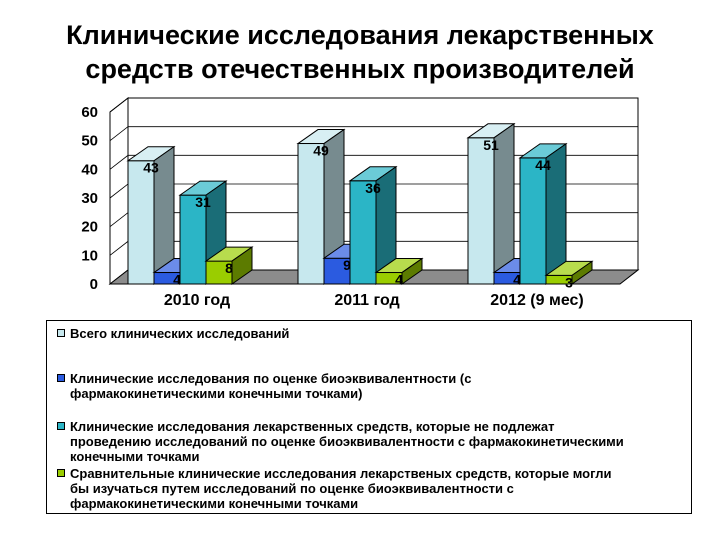  I want to click on legend-swatch-total, so click(61, 333).